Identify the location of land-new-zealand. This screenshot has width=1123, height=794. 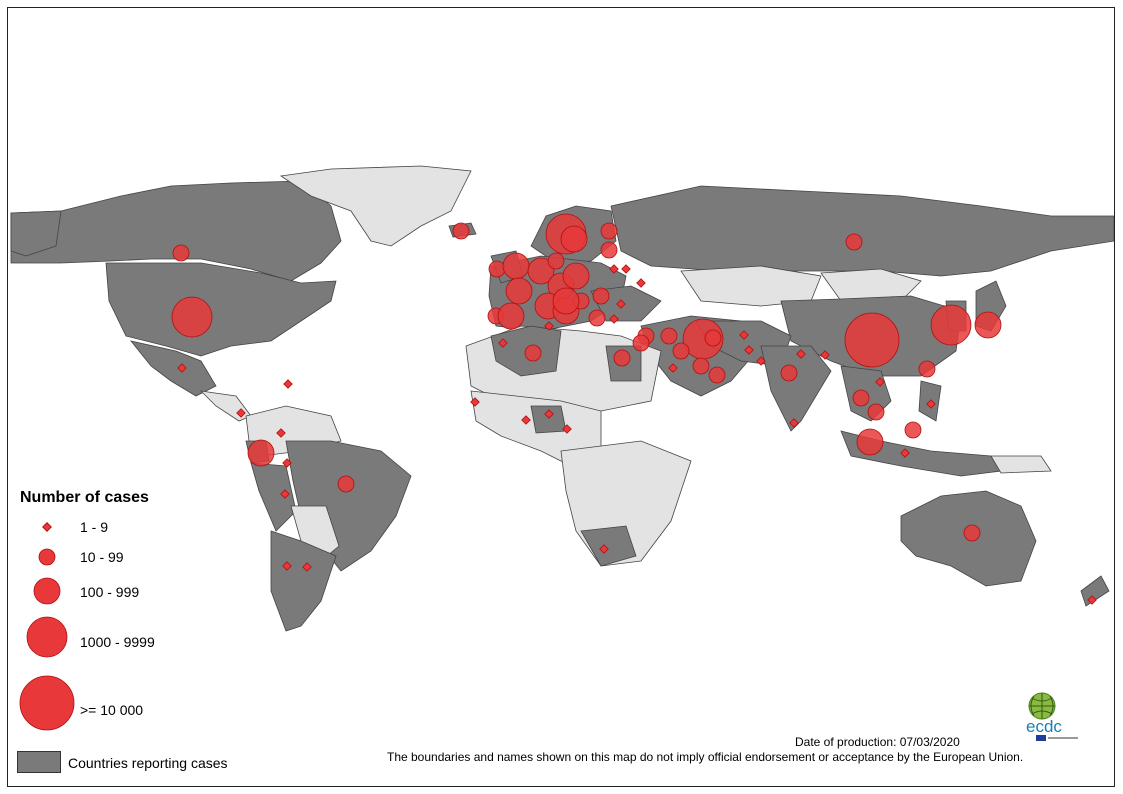
(1095, 591).